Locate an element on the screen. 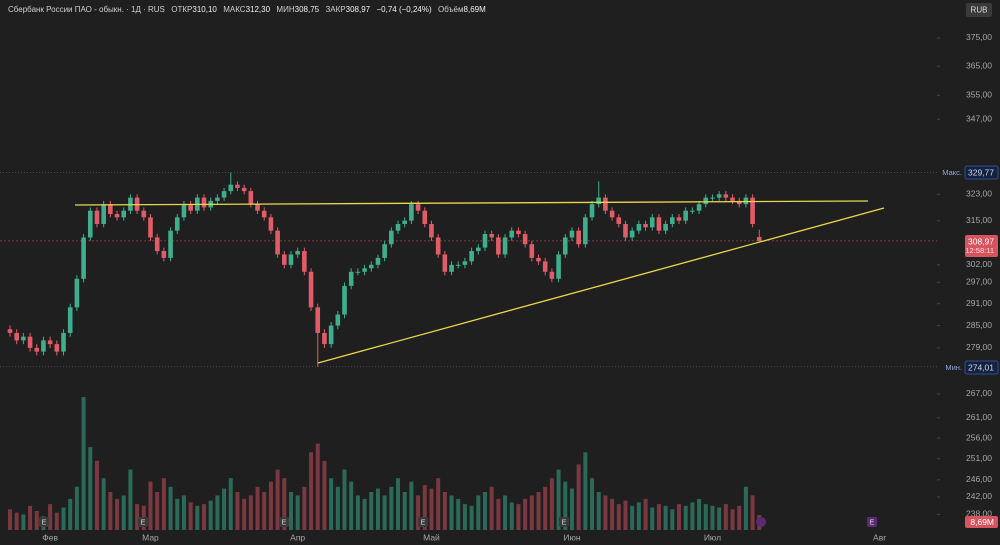 Image resolution: width=1000 pixels, height=545 pixels. x-tick-label: Мар is located at coordinates (150, 537).